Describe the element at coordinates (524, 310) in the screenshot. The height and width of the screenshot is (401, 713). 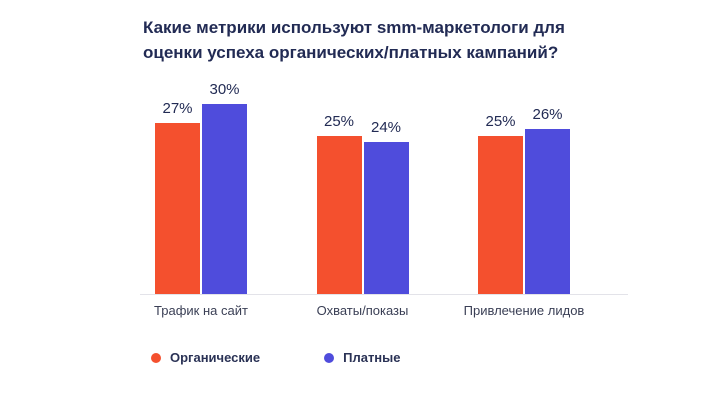
I see `category-label: Привлечение лидов` at that location.